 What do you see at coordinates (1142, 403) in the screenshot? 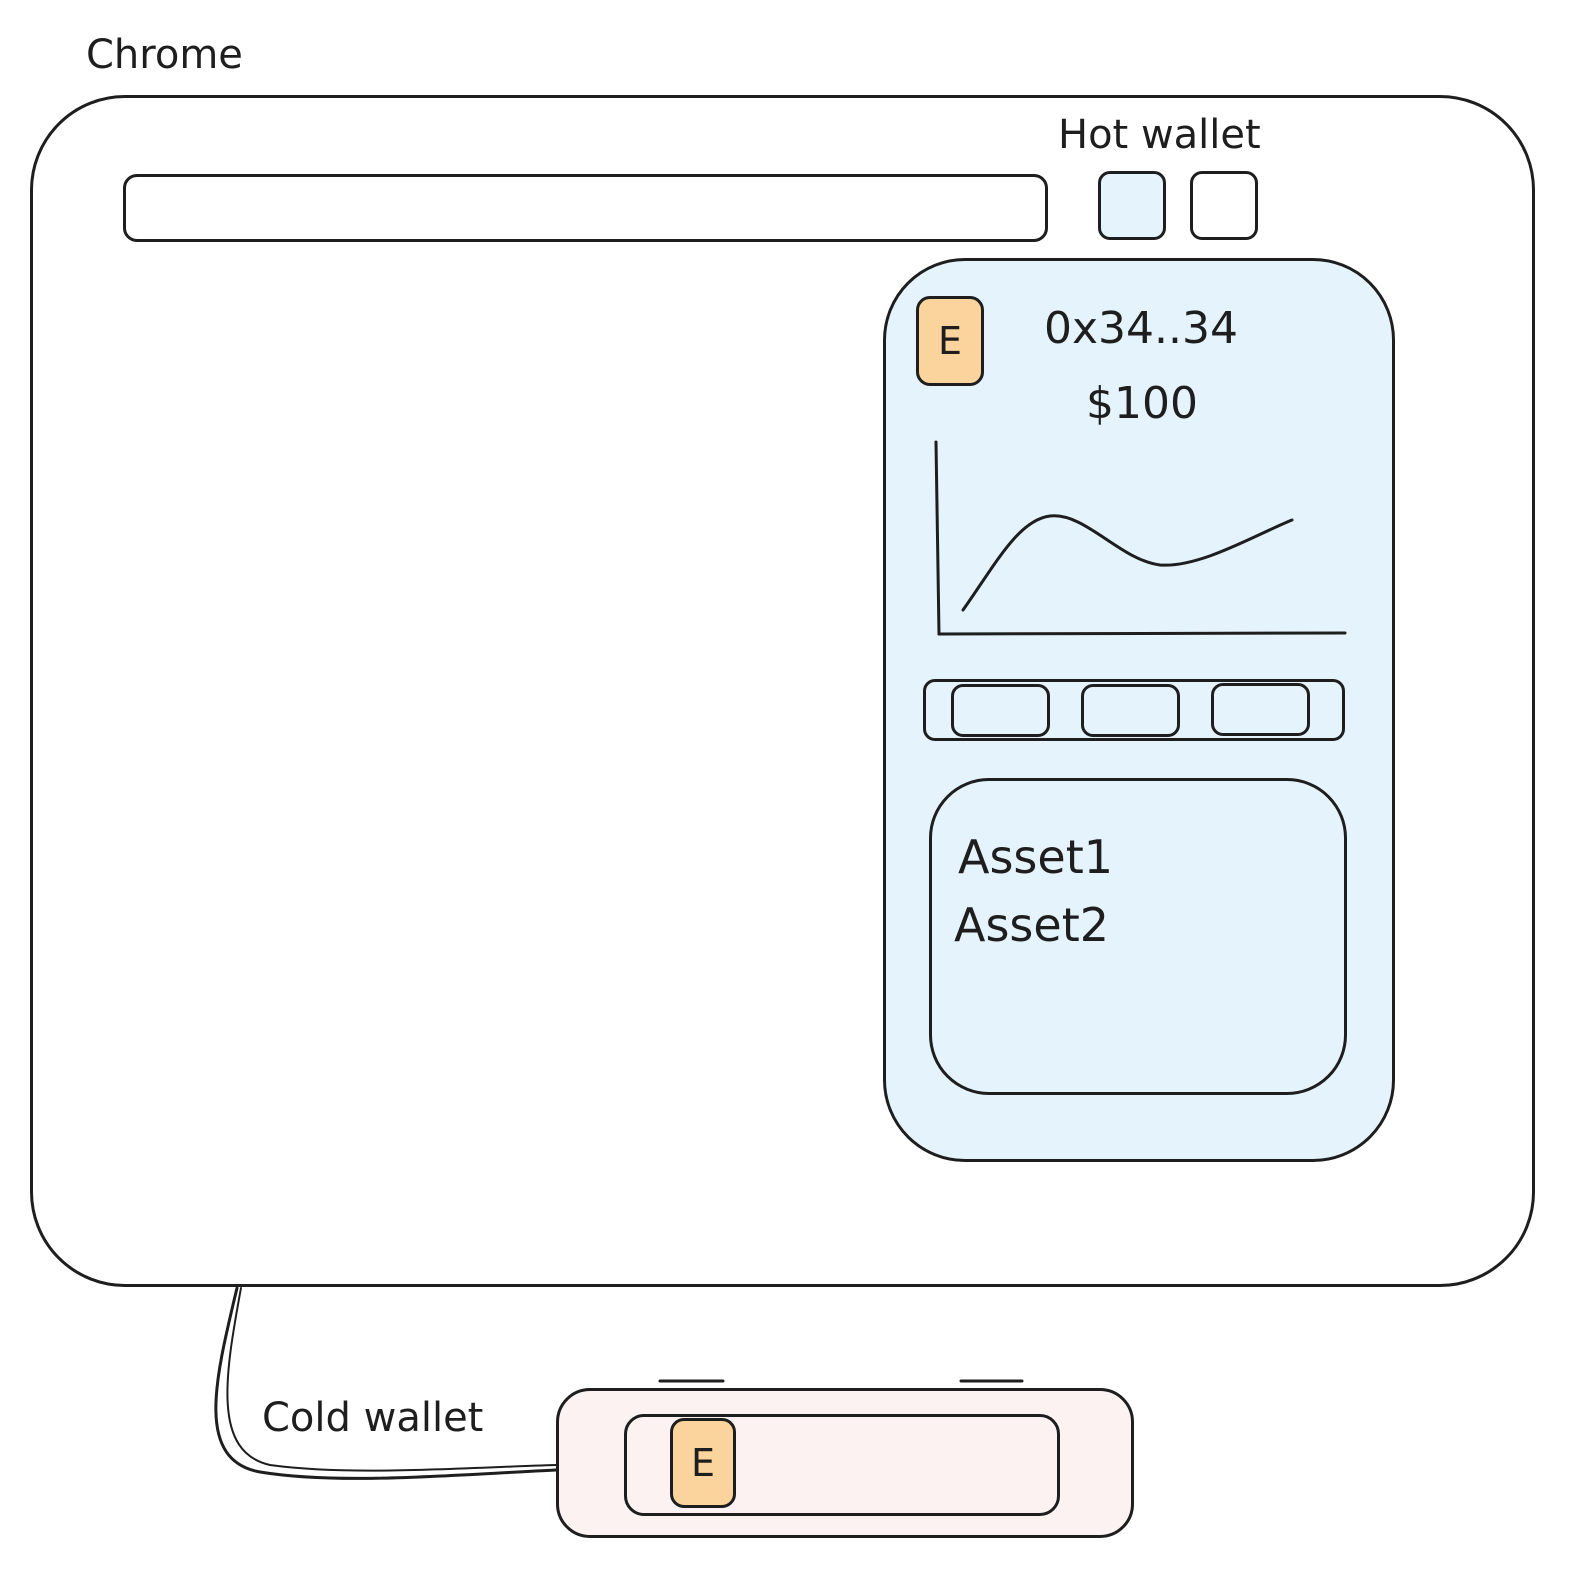
I see `wallet-balance: $100` at bounding box center [1142, 403].